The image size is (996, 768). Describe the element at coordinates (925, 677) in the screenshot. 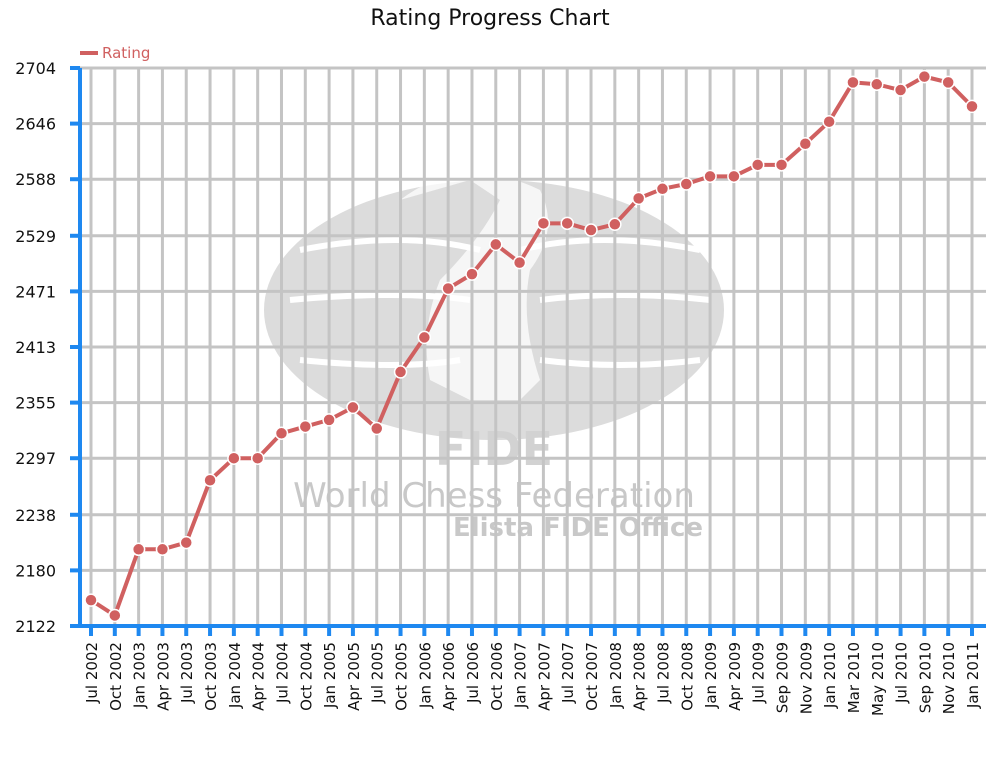

I see `x-tick-label: Sep 2010` at that location.